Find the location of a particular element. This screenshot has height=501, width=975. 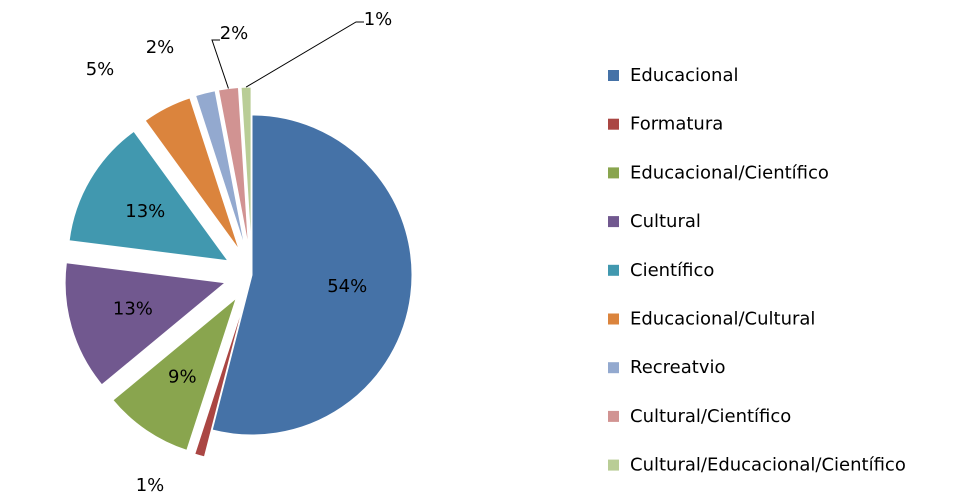

legend-label: Científico is located at coordinates (672, 270).